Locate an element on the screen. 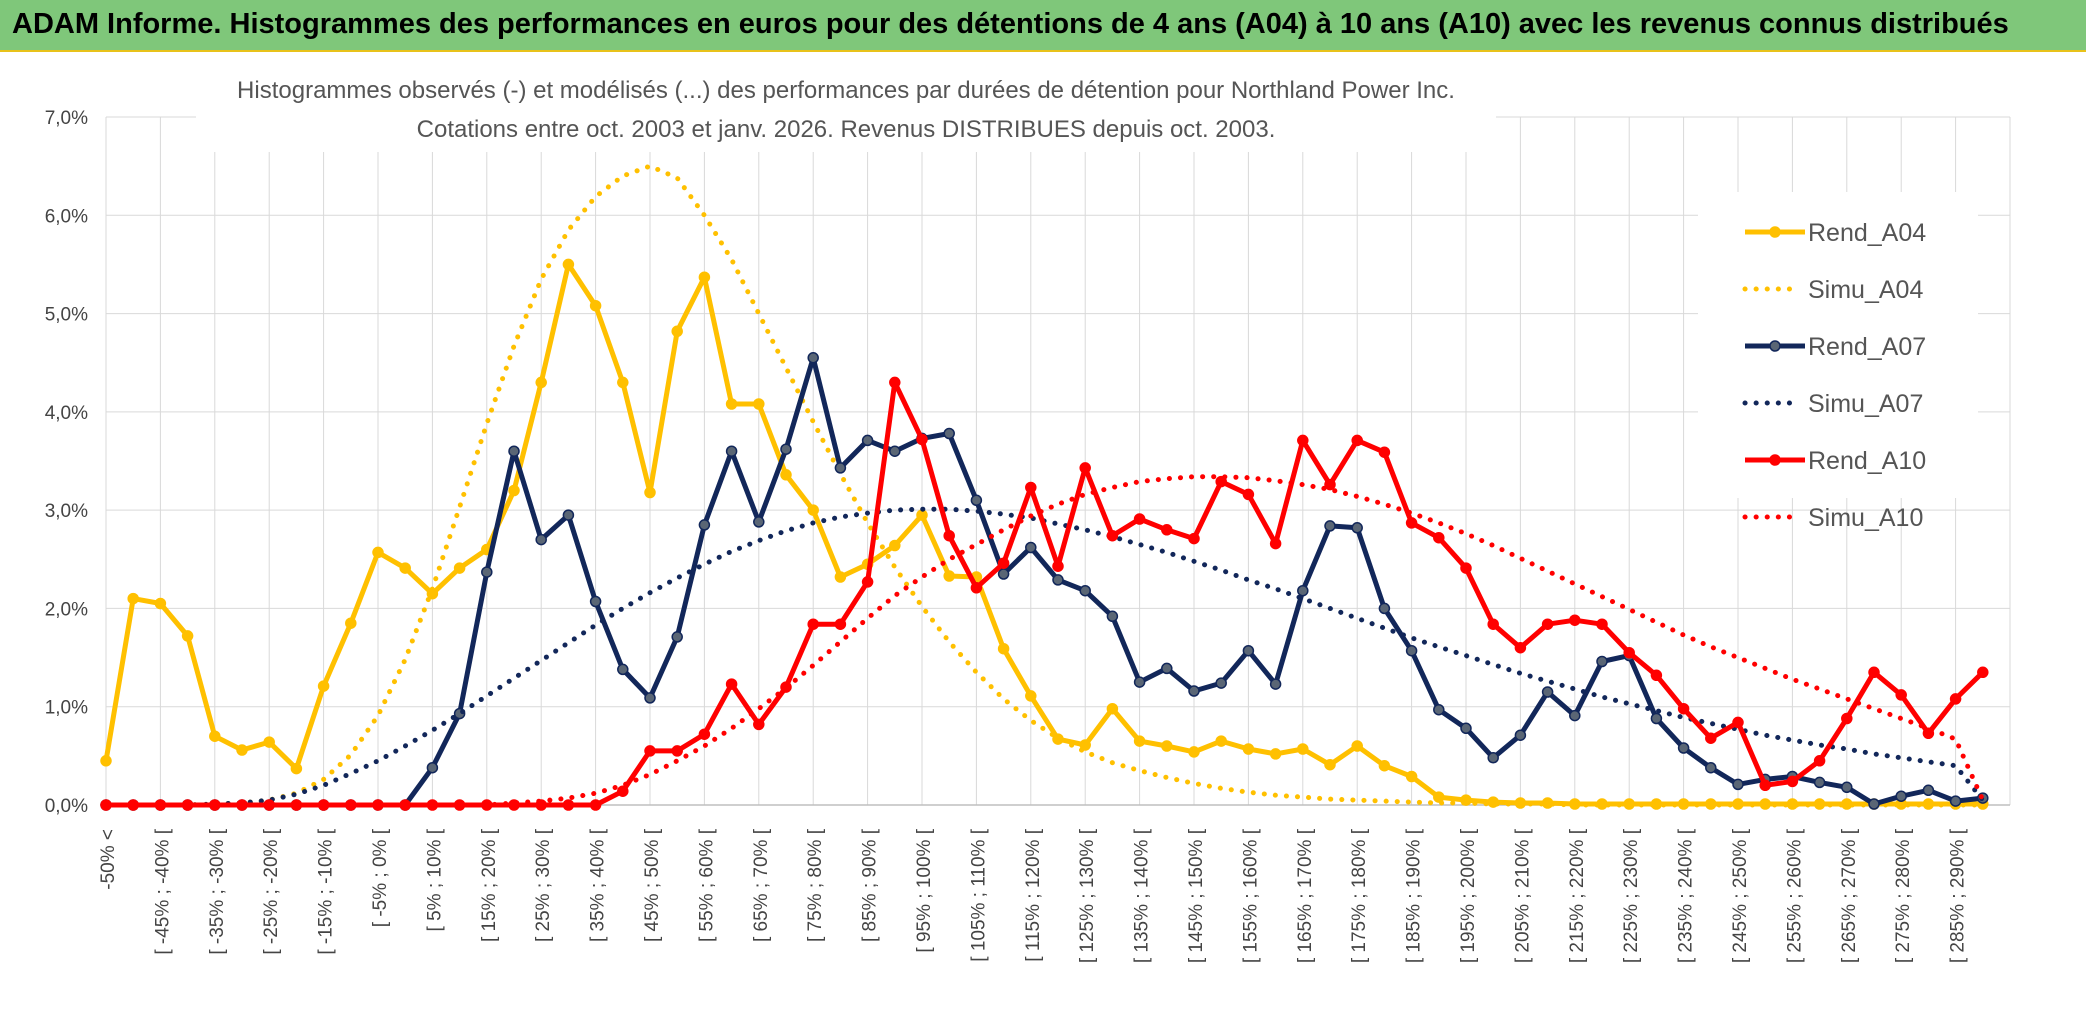  x-tick-label: [ 35% ; 40% [ is located at coordinates (598, 885).